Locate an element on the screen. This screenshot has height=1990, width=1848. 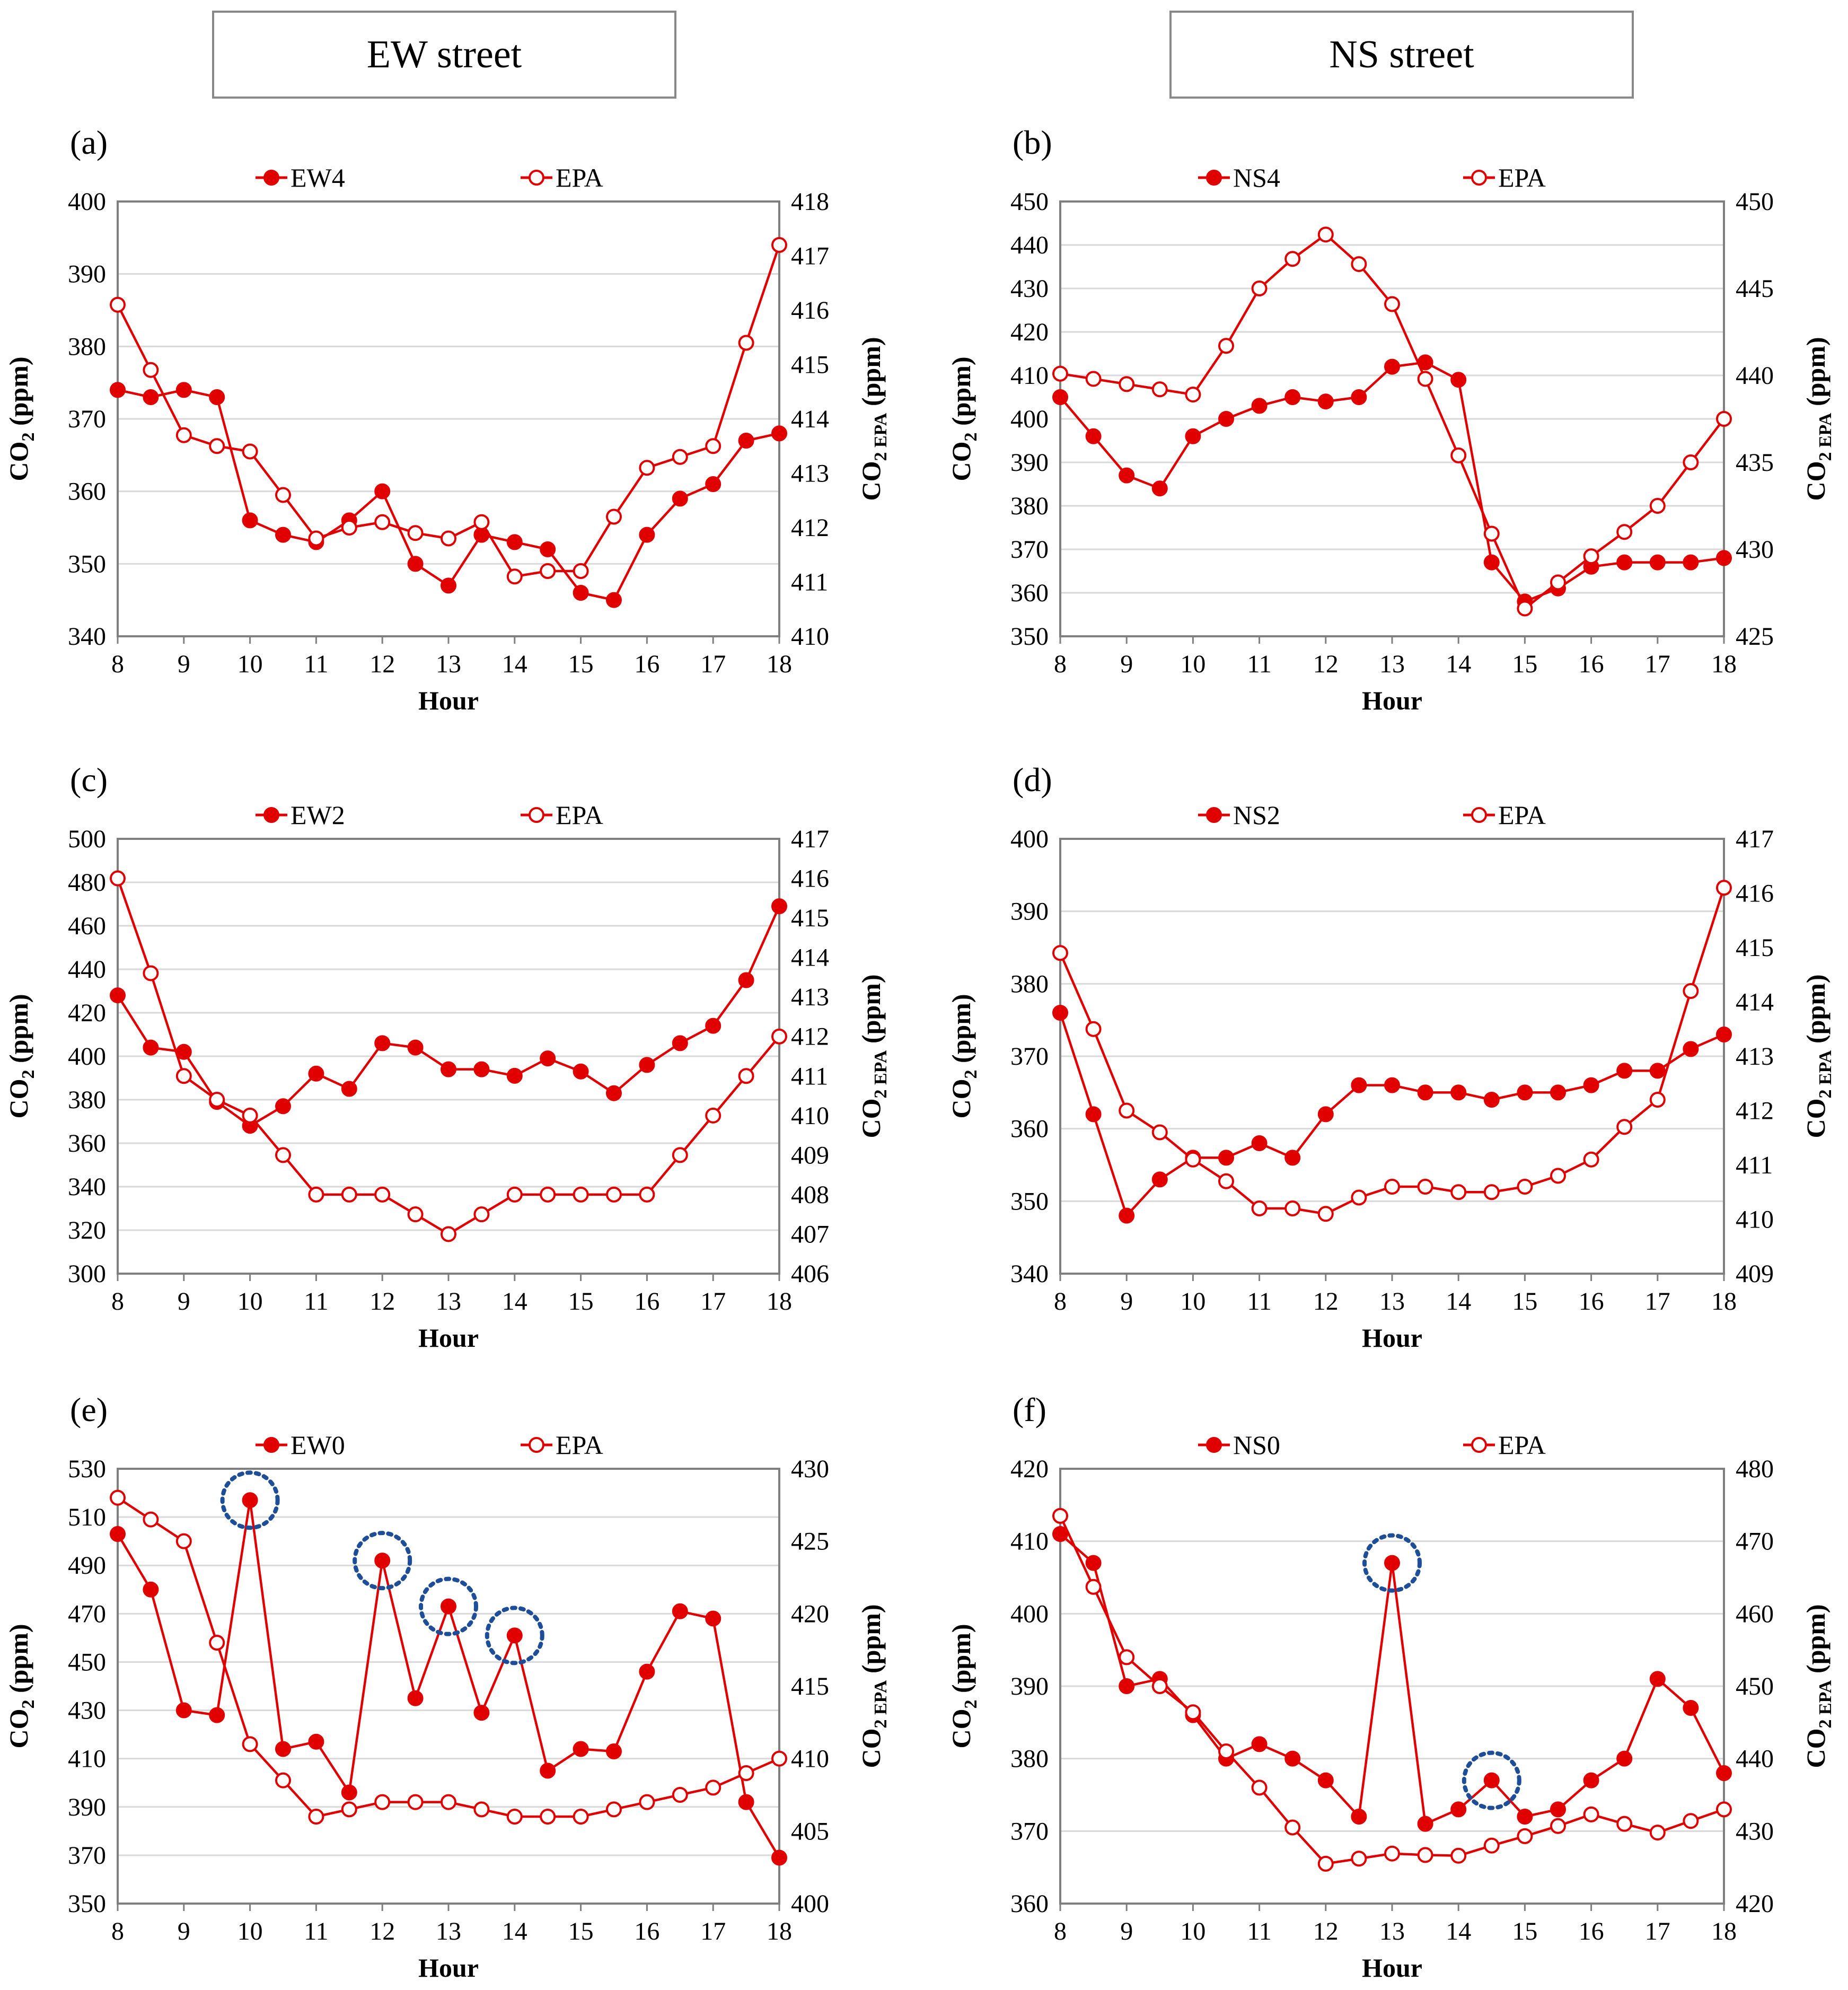
y-left-tick-label: 350 is located at coordinates (1030, 1201).